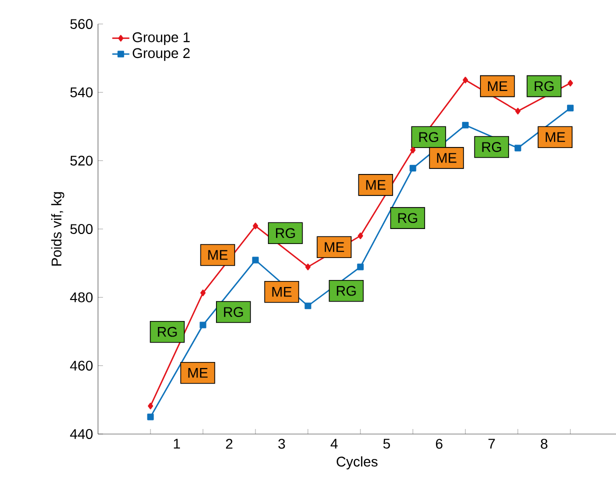  What do you see at coordinates (81, 161) in the screenshot?
I see `y-tick-label: 520` at bounding box center [81, 161].